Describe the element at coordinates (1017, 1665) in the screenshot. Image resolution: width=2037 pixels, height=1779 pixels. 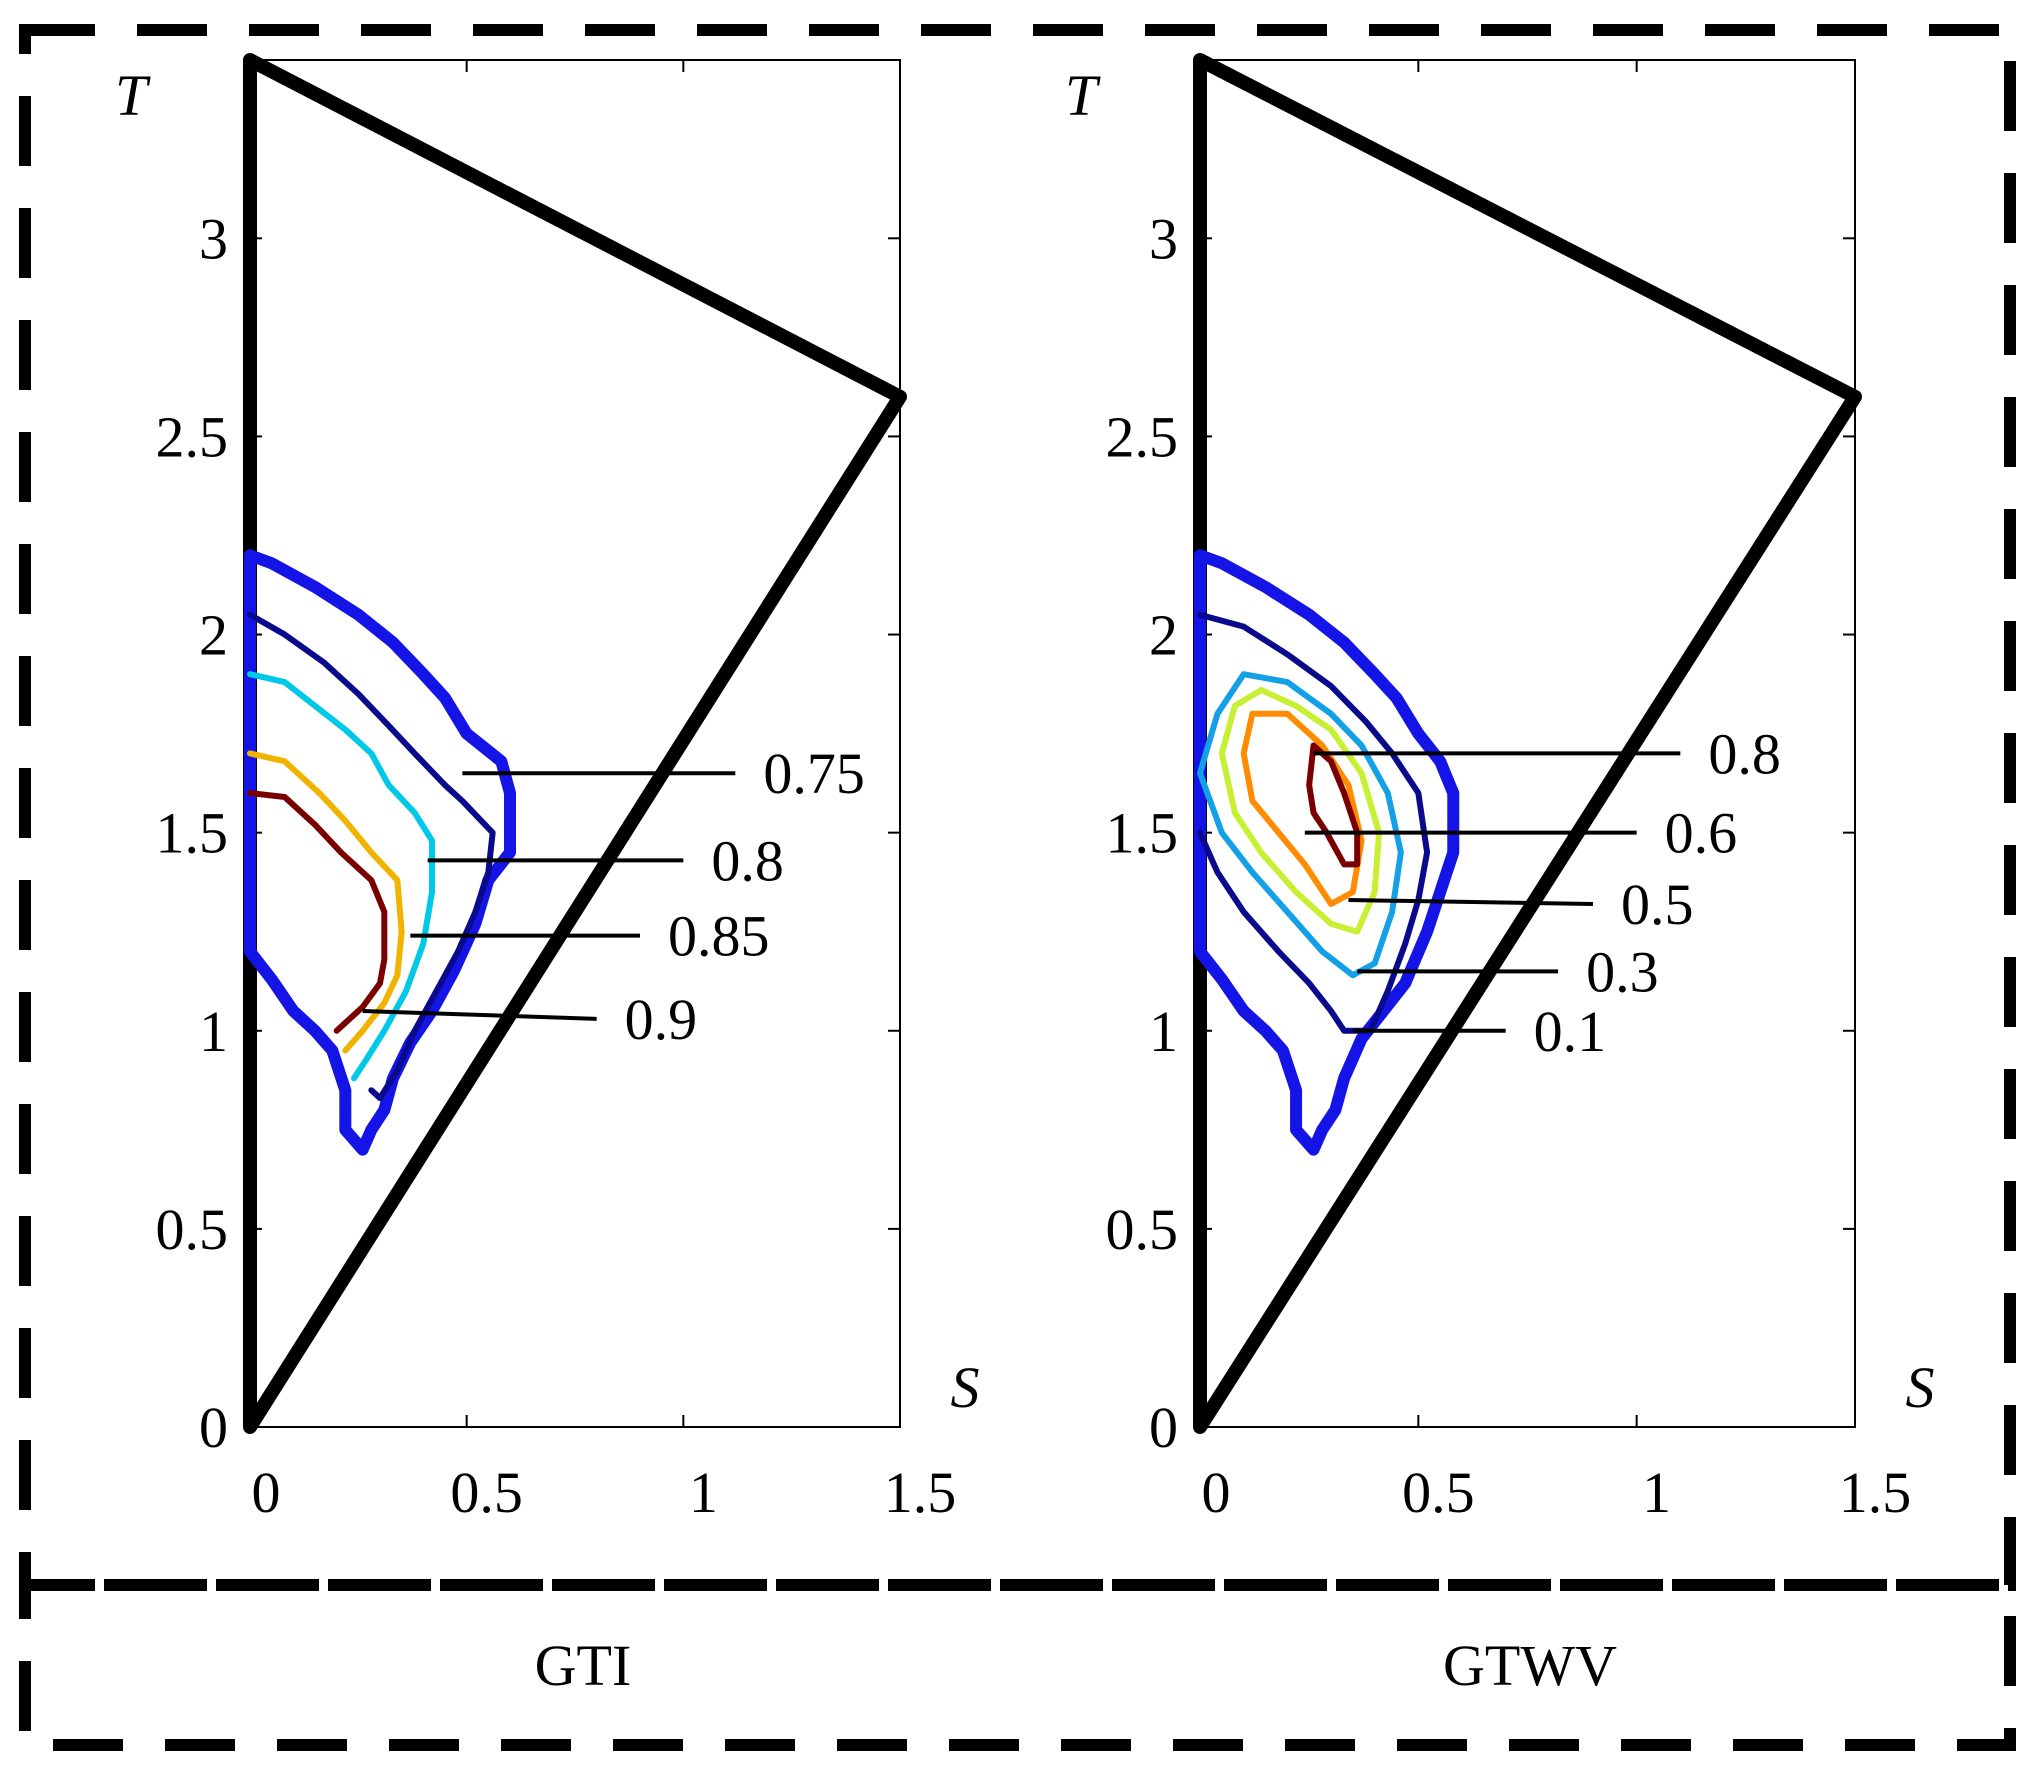
I see `caption-dashed-frame` at that location.